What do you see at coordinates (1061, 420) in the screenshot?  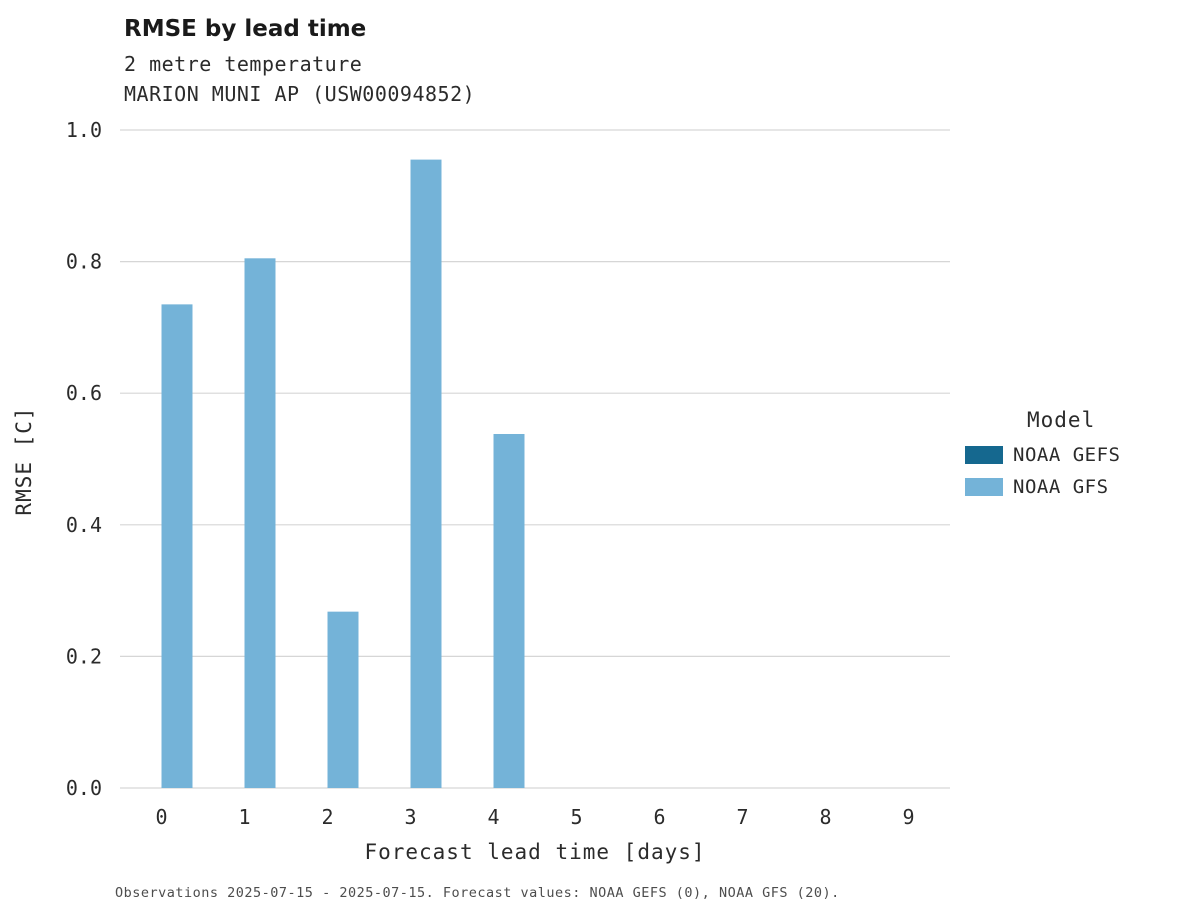 I see `legend-title: Model` at bounding box center [1061, 420].